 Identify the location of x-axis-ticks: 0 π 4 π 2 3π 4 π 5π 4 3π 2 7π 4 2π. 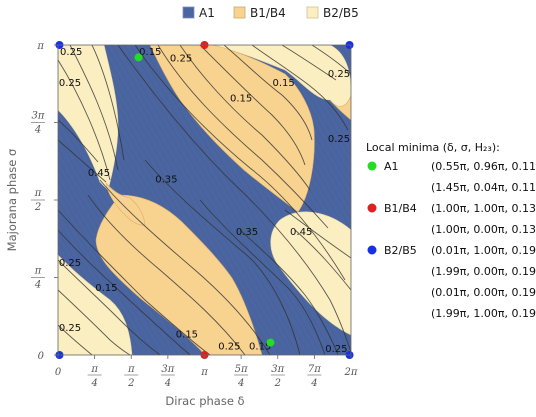
(206, 372).